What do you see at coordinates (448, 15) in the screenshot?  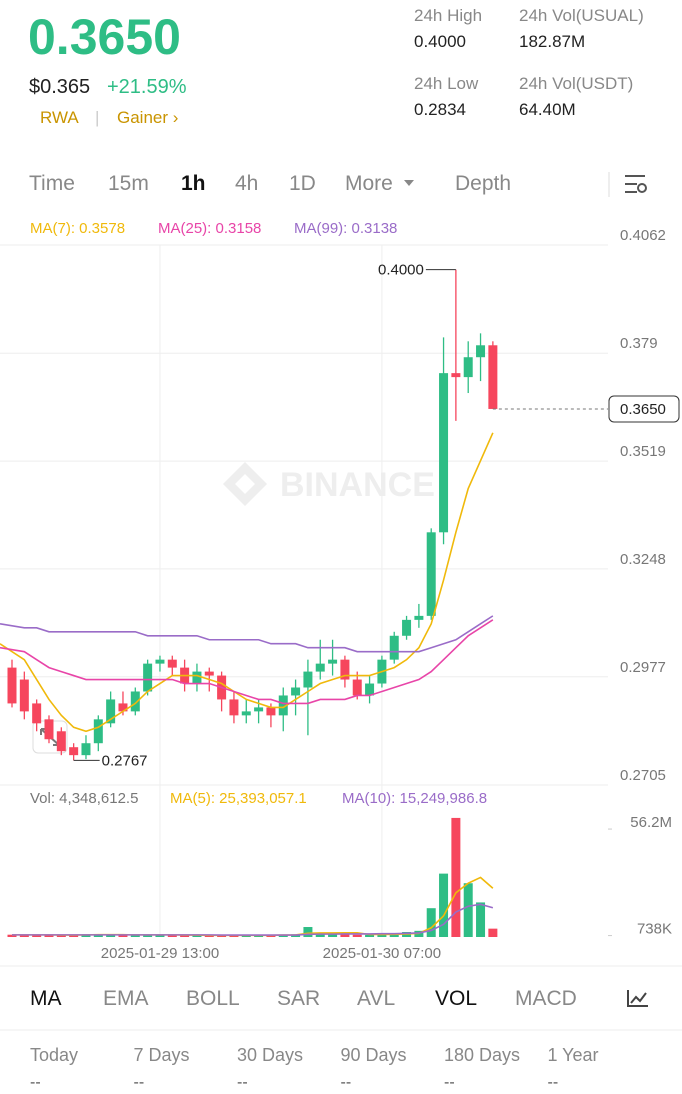 I see `stat-label: 24h High` at bounding box center [448, 15].